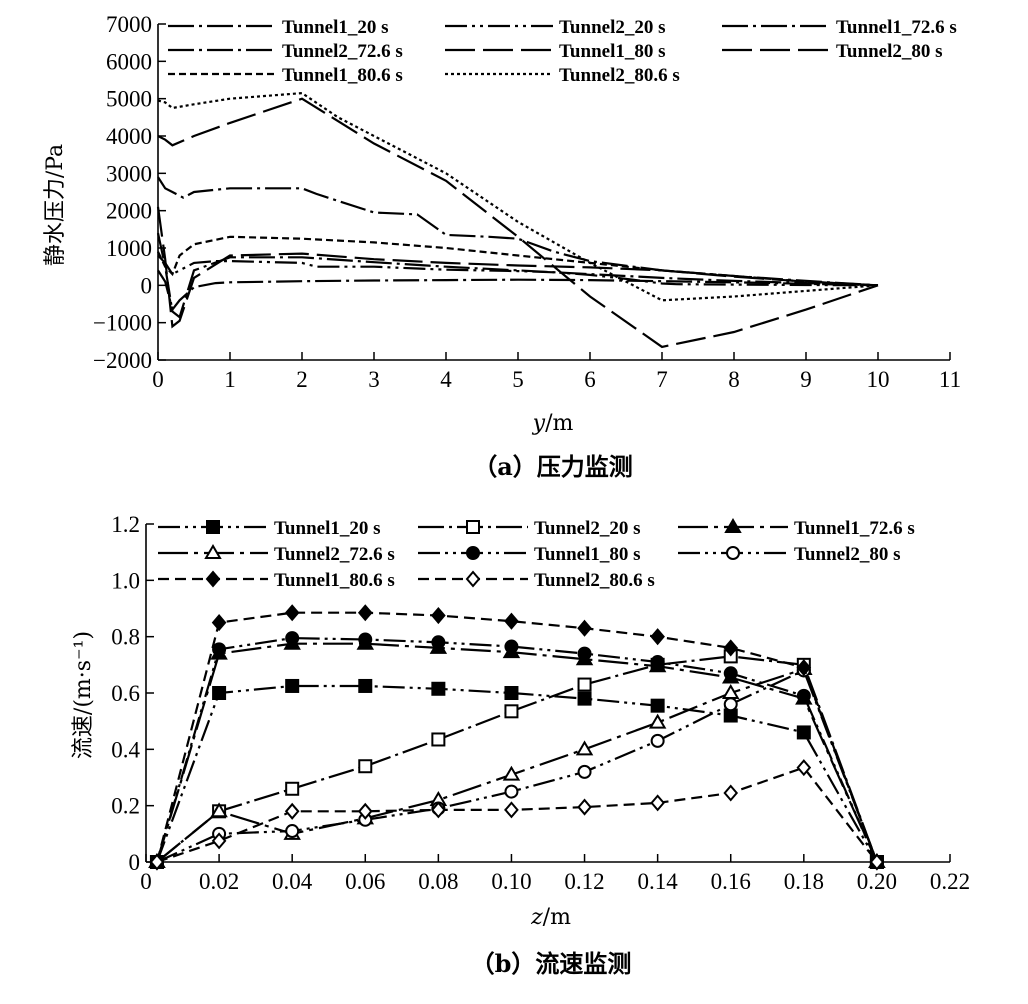  Describe the element at coordinates (125, 693) in the screenshot. I see `velocity-y-tick-label: 0.6` at that location.